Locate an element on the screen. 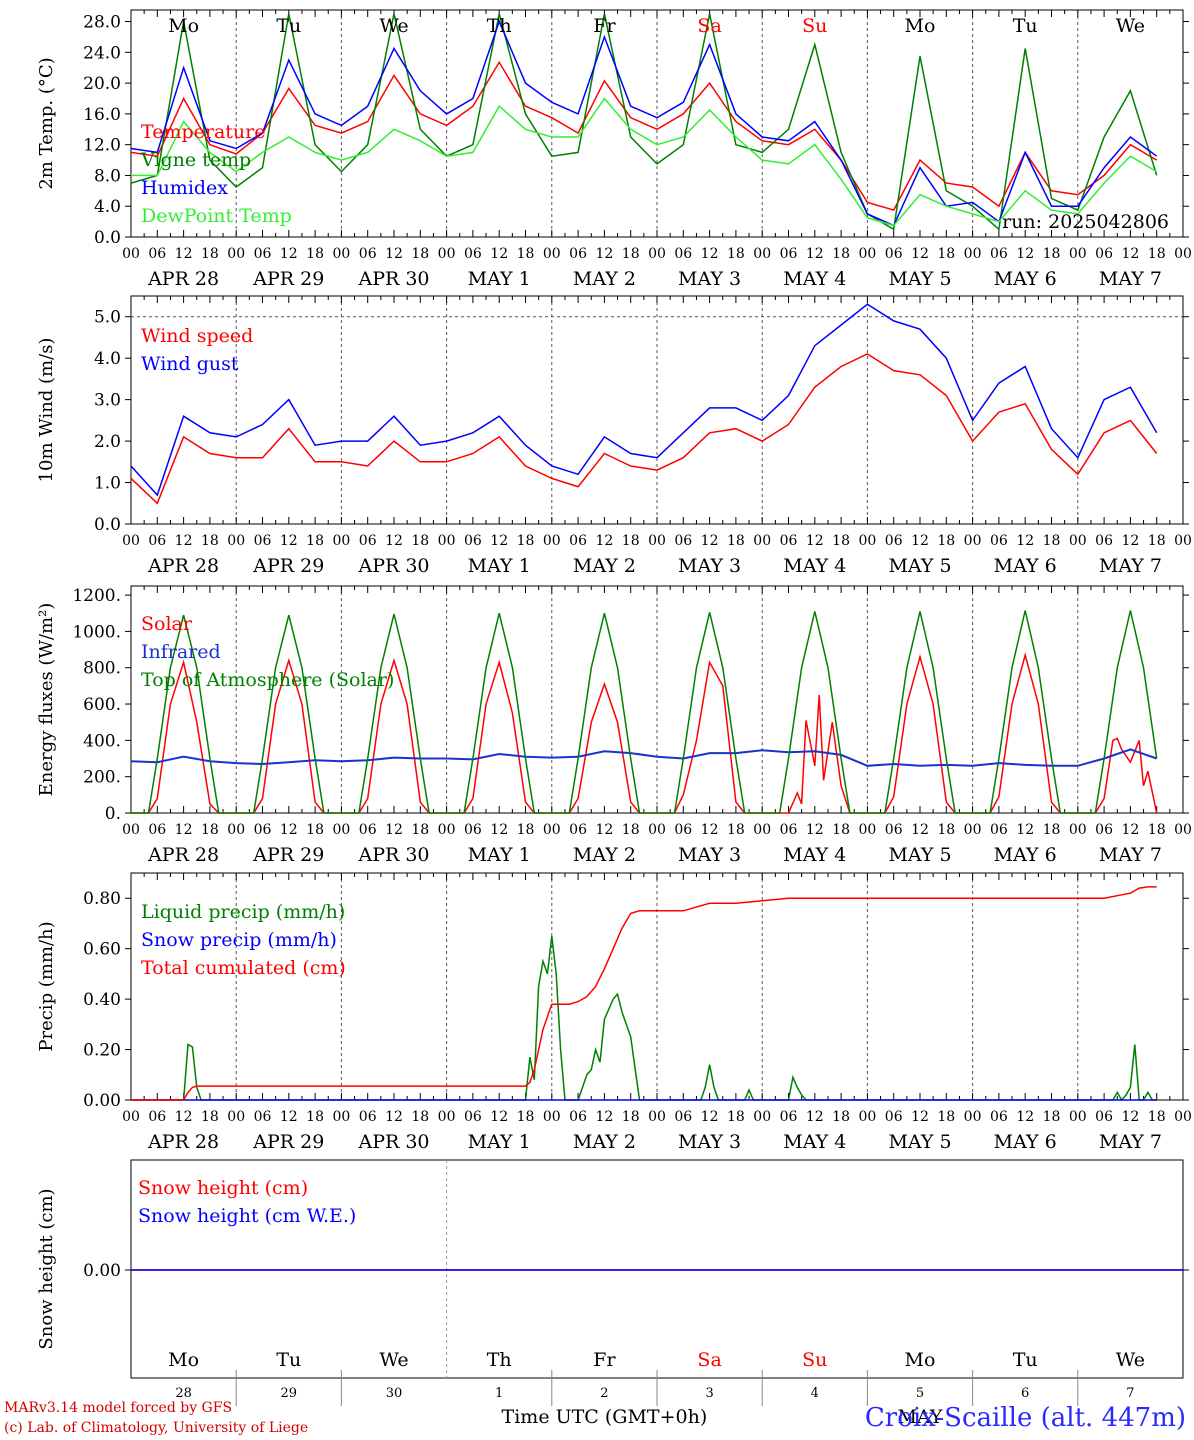 The height and width of the screenshot is (1440, 1194). day-number: 29 is located at coordinates (289, 1393).